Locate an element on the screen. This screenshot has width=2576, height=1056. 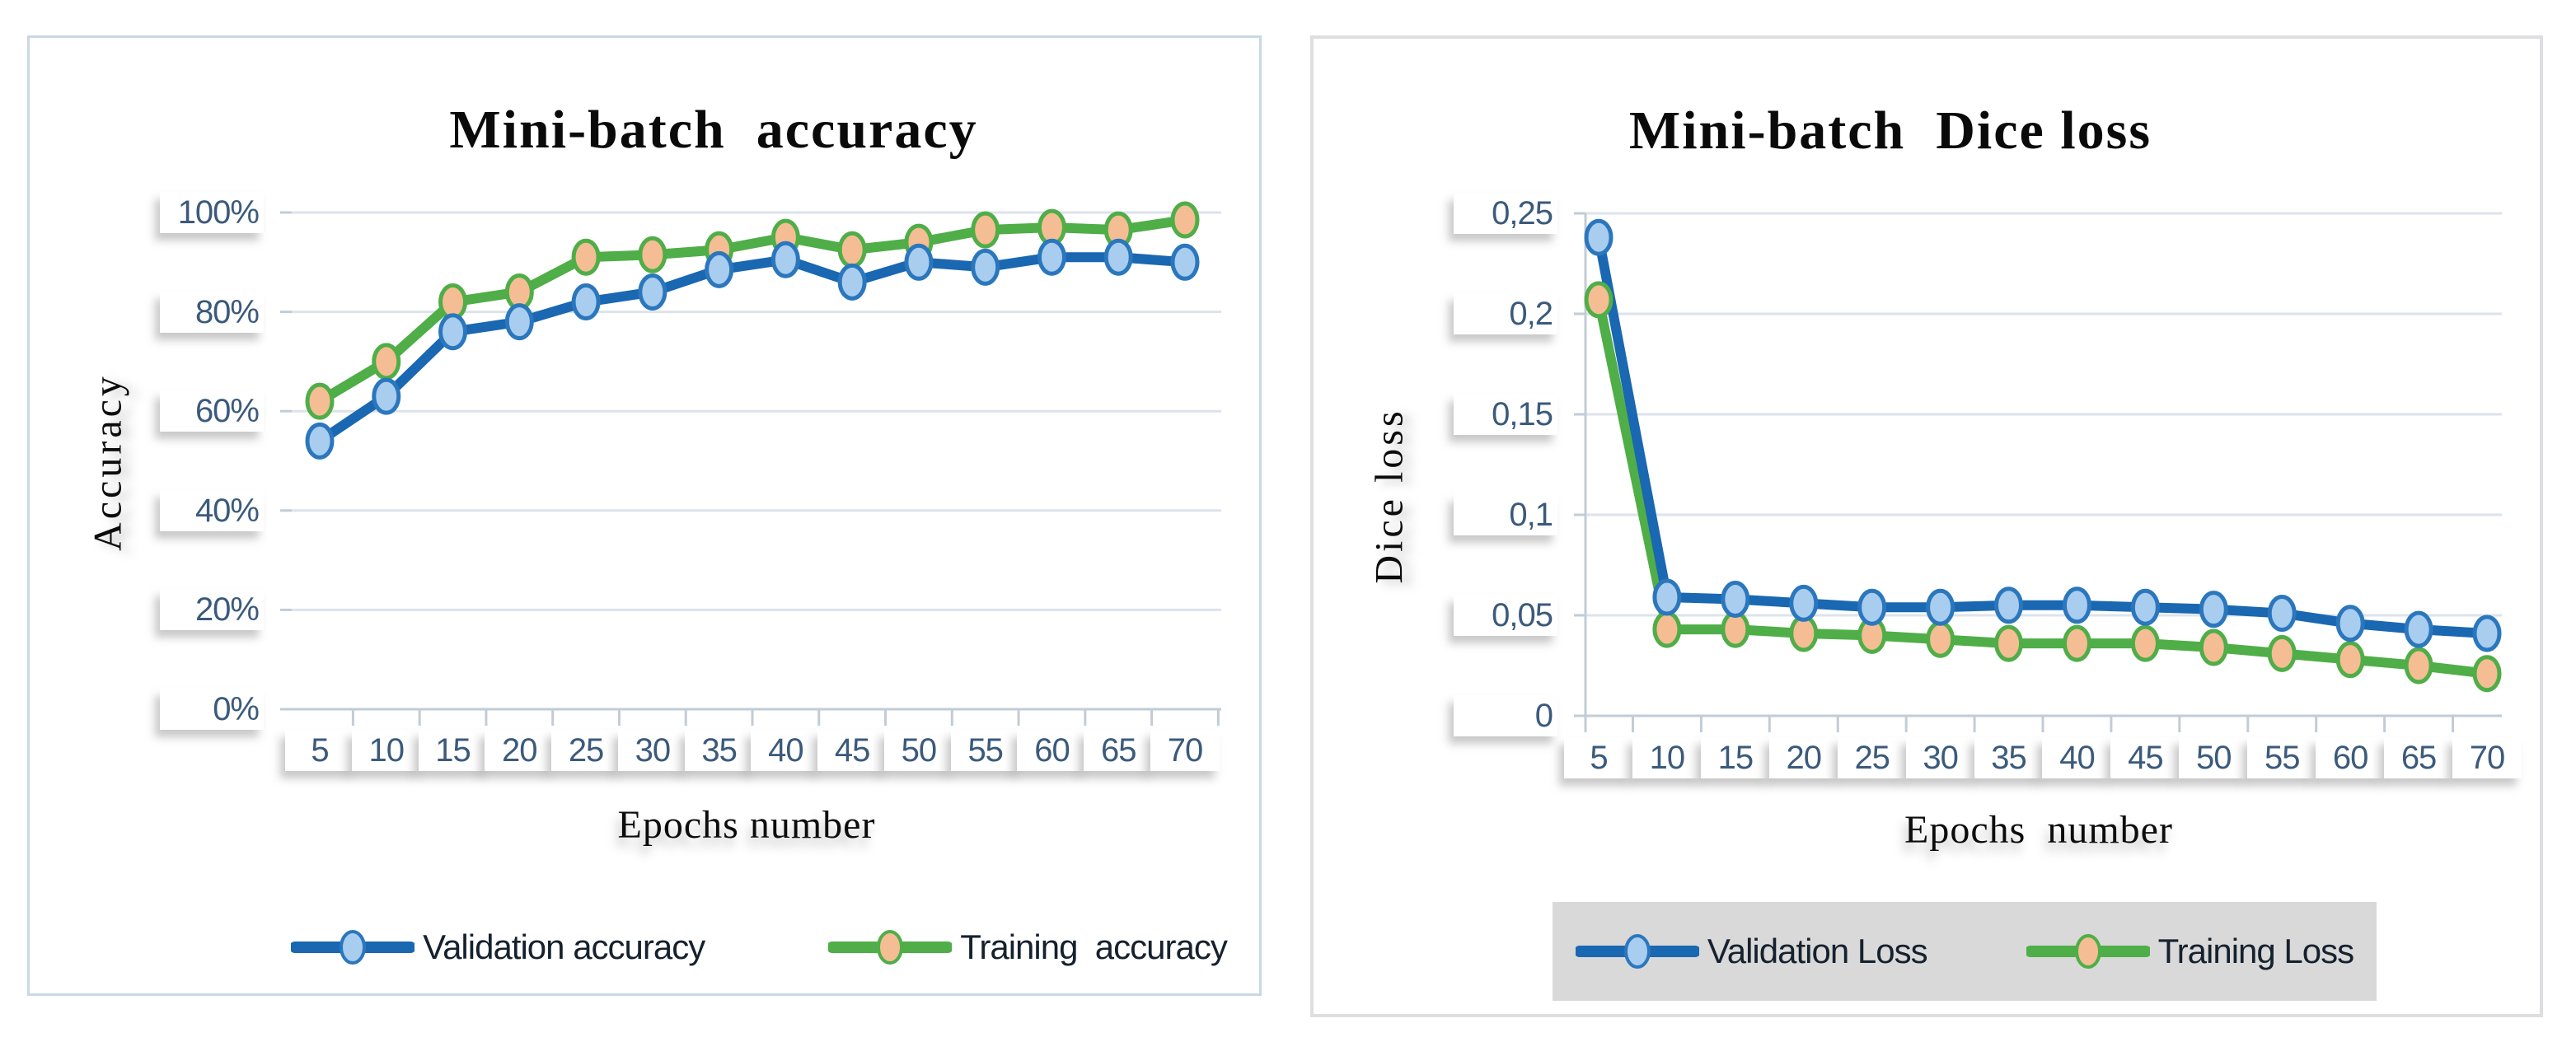
y-tick-label: 100% is located at coordinates (212, 212).